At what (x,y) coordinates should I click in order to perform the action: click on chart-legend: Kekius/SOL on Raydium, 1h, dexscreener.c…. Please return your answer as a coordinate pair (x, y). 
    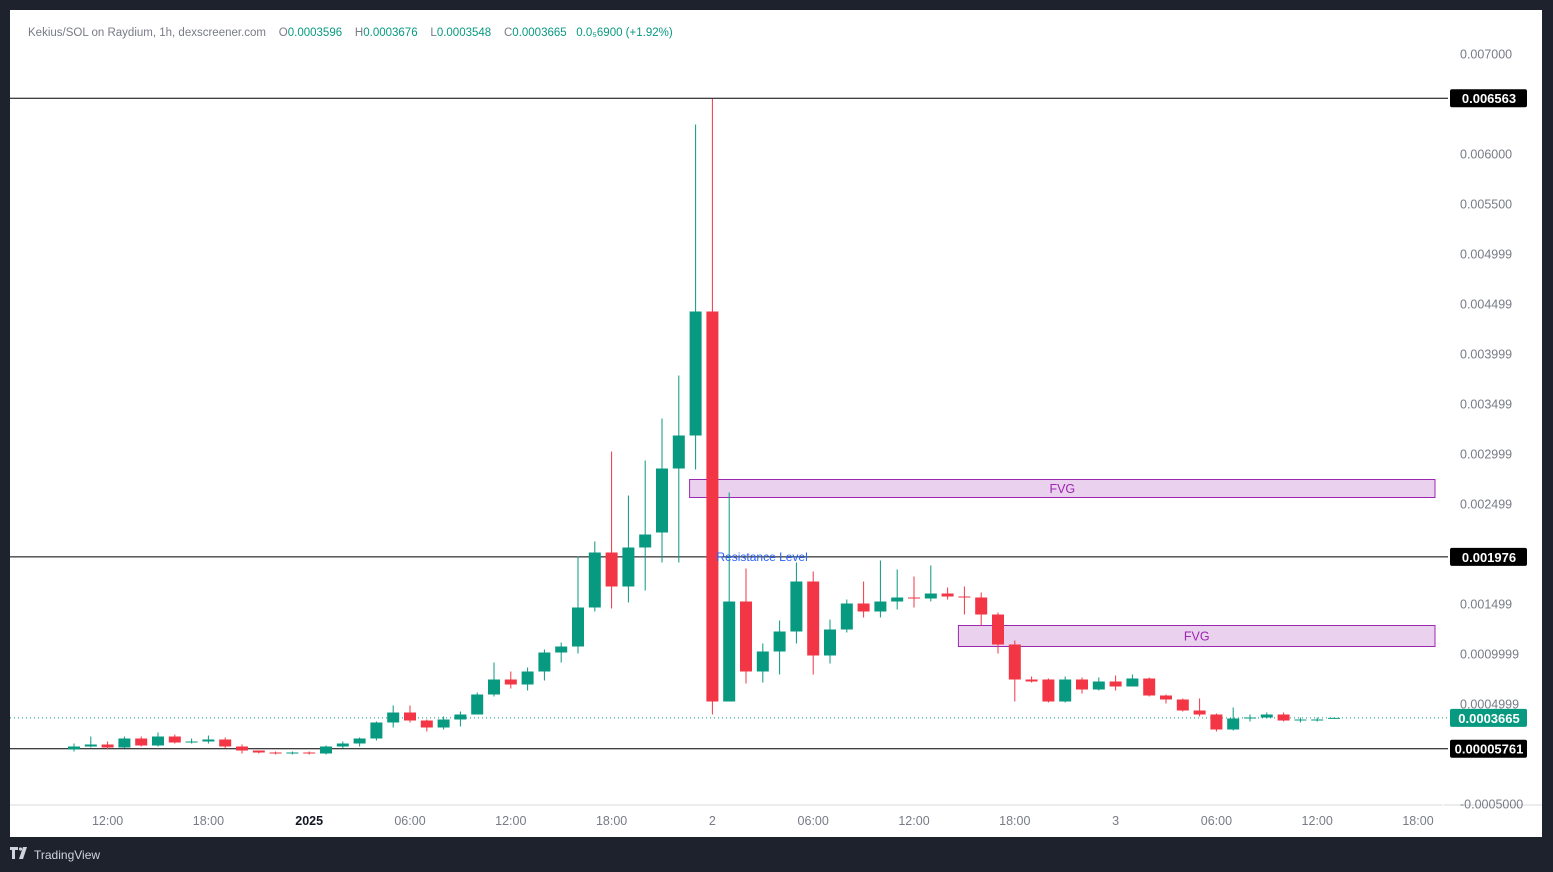
    Looking at the image, I should click on (350, 33).